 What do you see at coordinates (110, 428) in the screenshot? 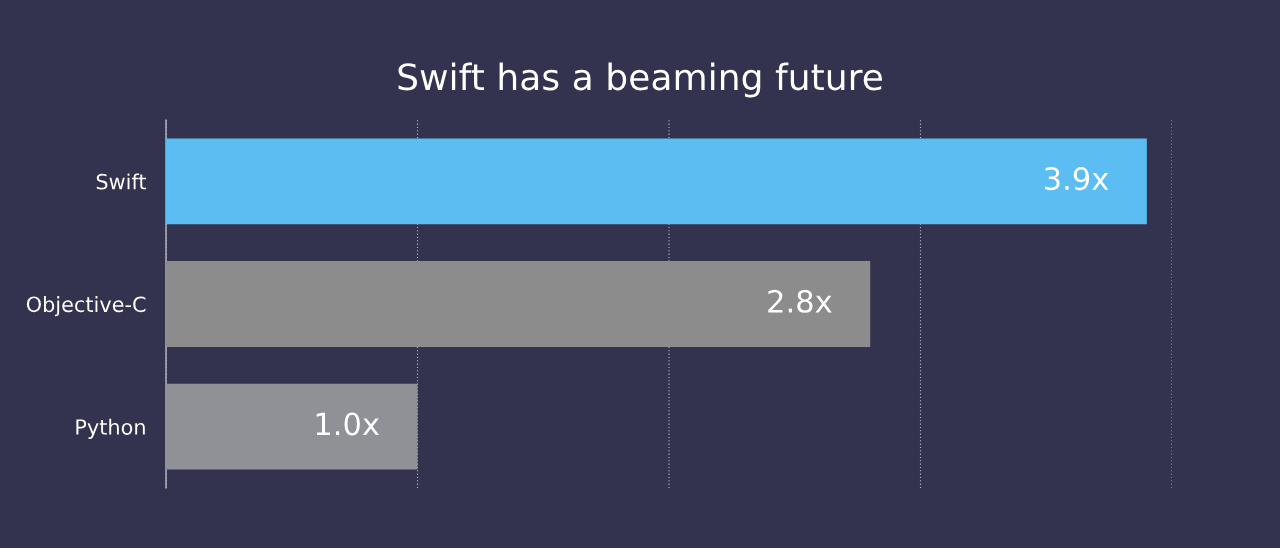
I see `y-tick-label: Python` at bounding box center [110, 428].